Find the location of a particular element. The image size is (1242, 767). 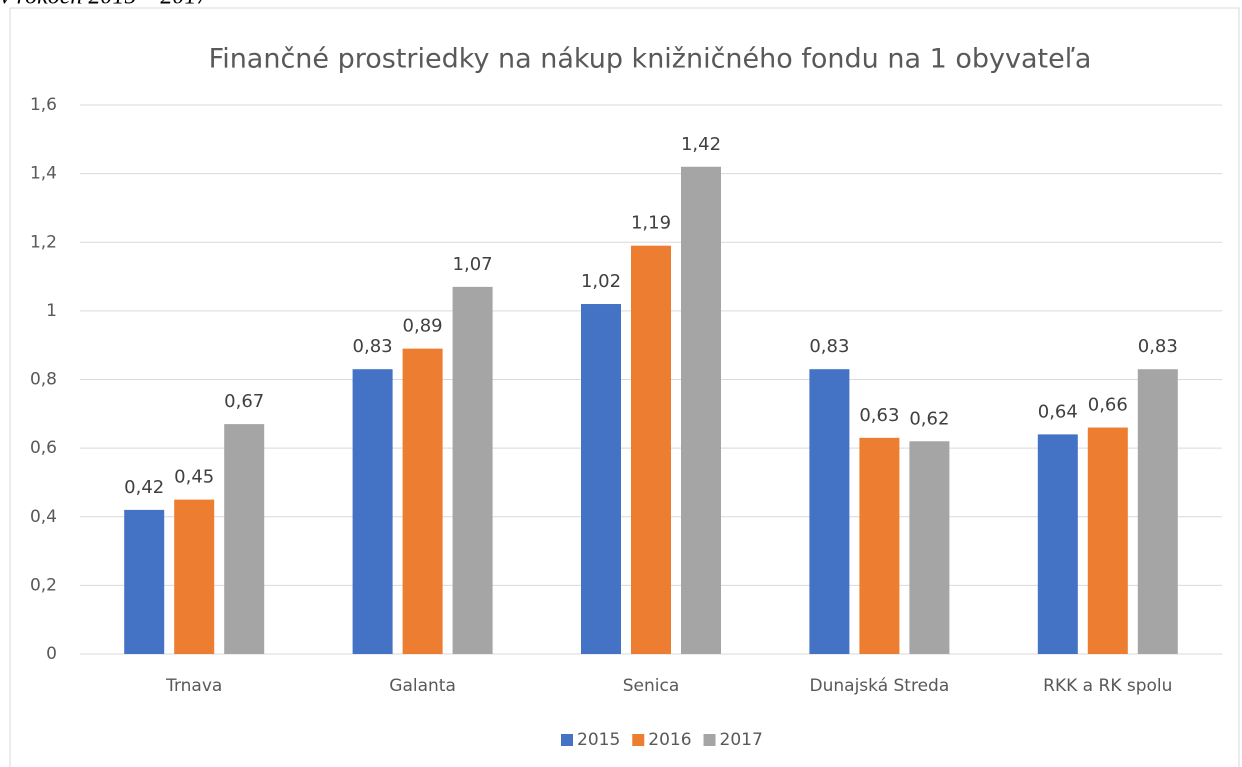

value-label: 0,42 is located at coordinates (144, 487).